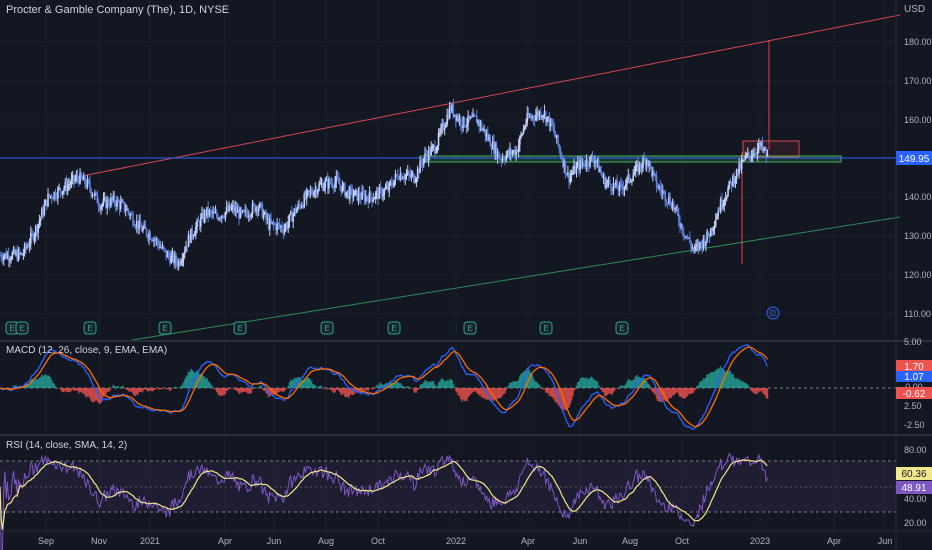  What do you see at coordinates (87, 350) in the screenshot?
I see `macd-title: MACD (12, 26, close, 9, EMA, EMA)` at bounding box center [87, 350].